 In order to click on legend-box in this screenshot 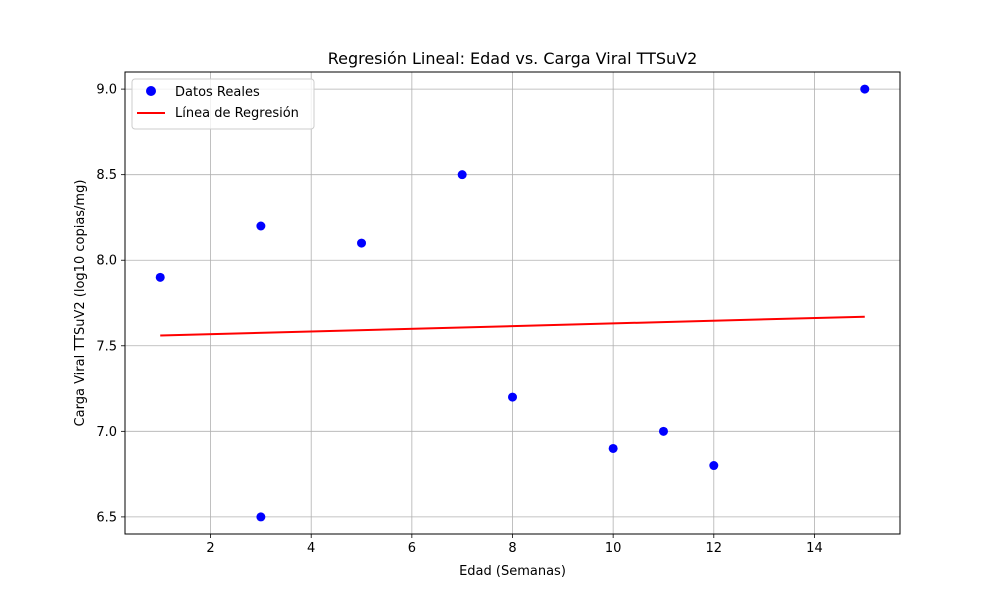, I will do `click(223, 104)`.